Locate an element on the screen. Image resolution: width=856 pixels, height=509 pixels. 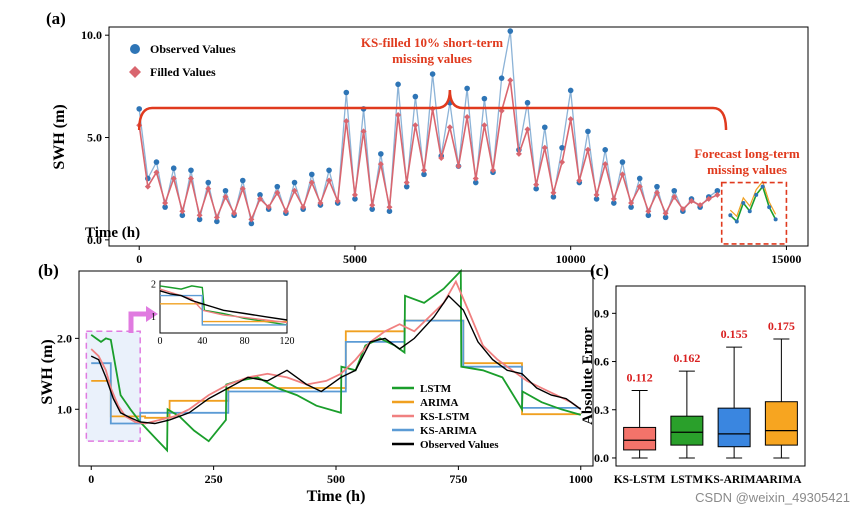
short-term-annotation: KS-filled 10% short-term is located at coordinates (432, 42).